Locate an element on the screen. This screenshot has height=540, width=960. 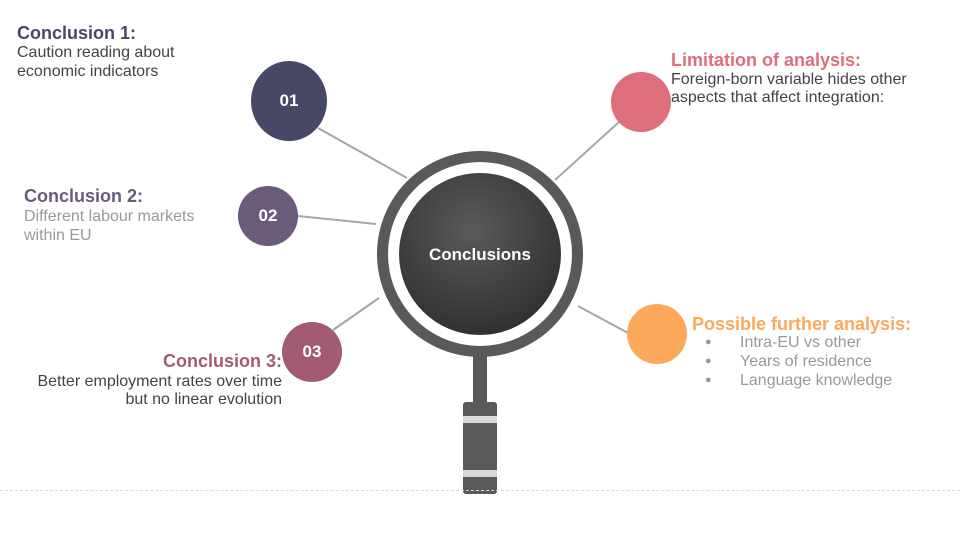
further-analysis-title: Possible further analysis: is located at coordinates (802, 324).